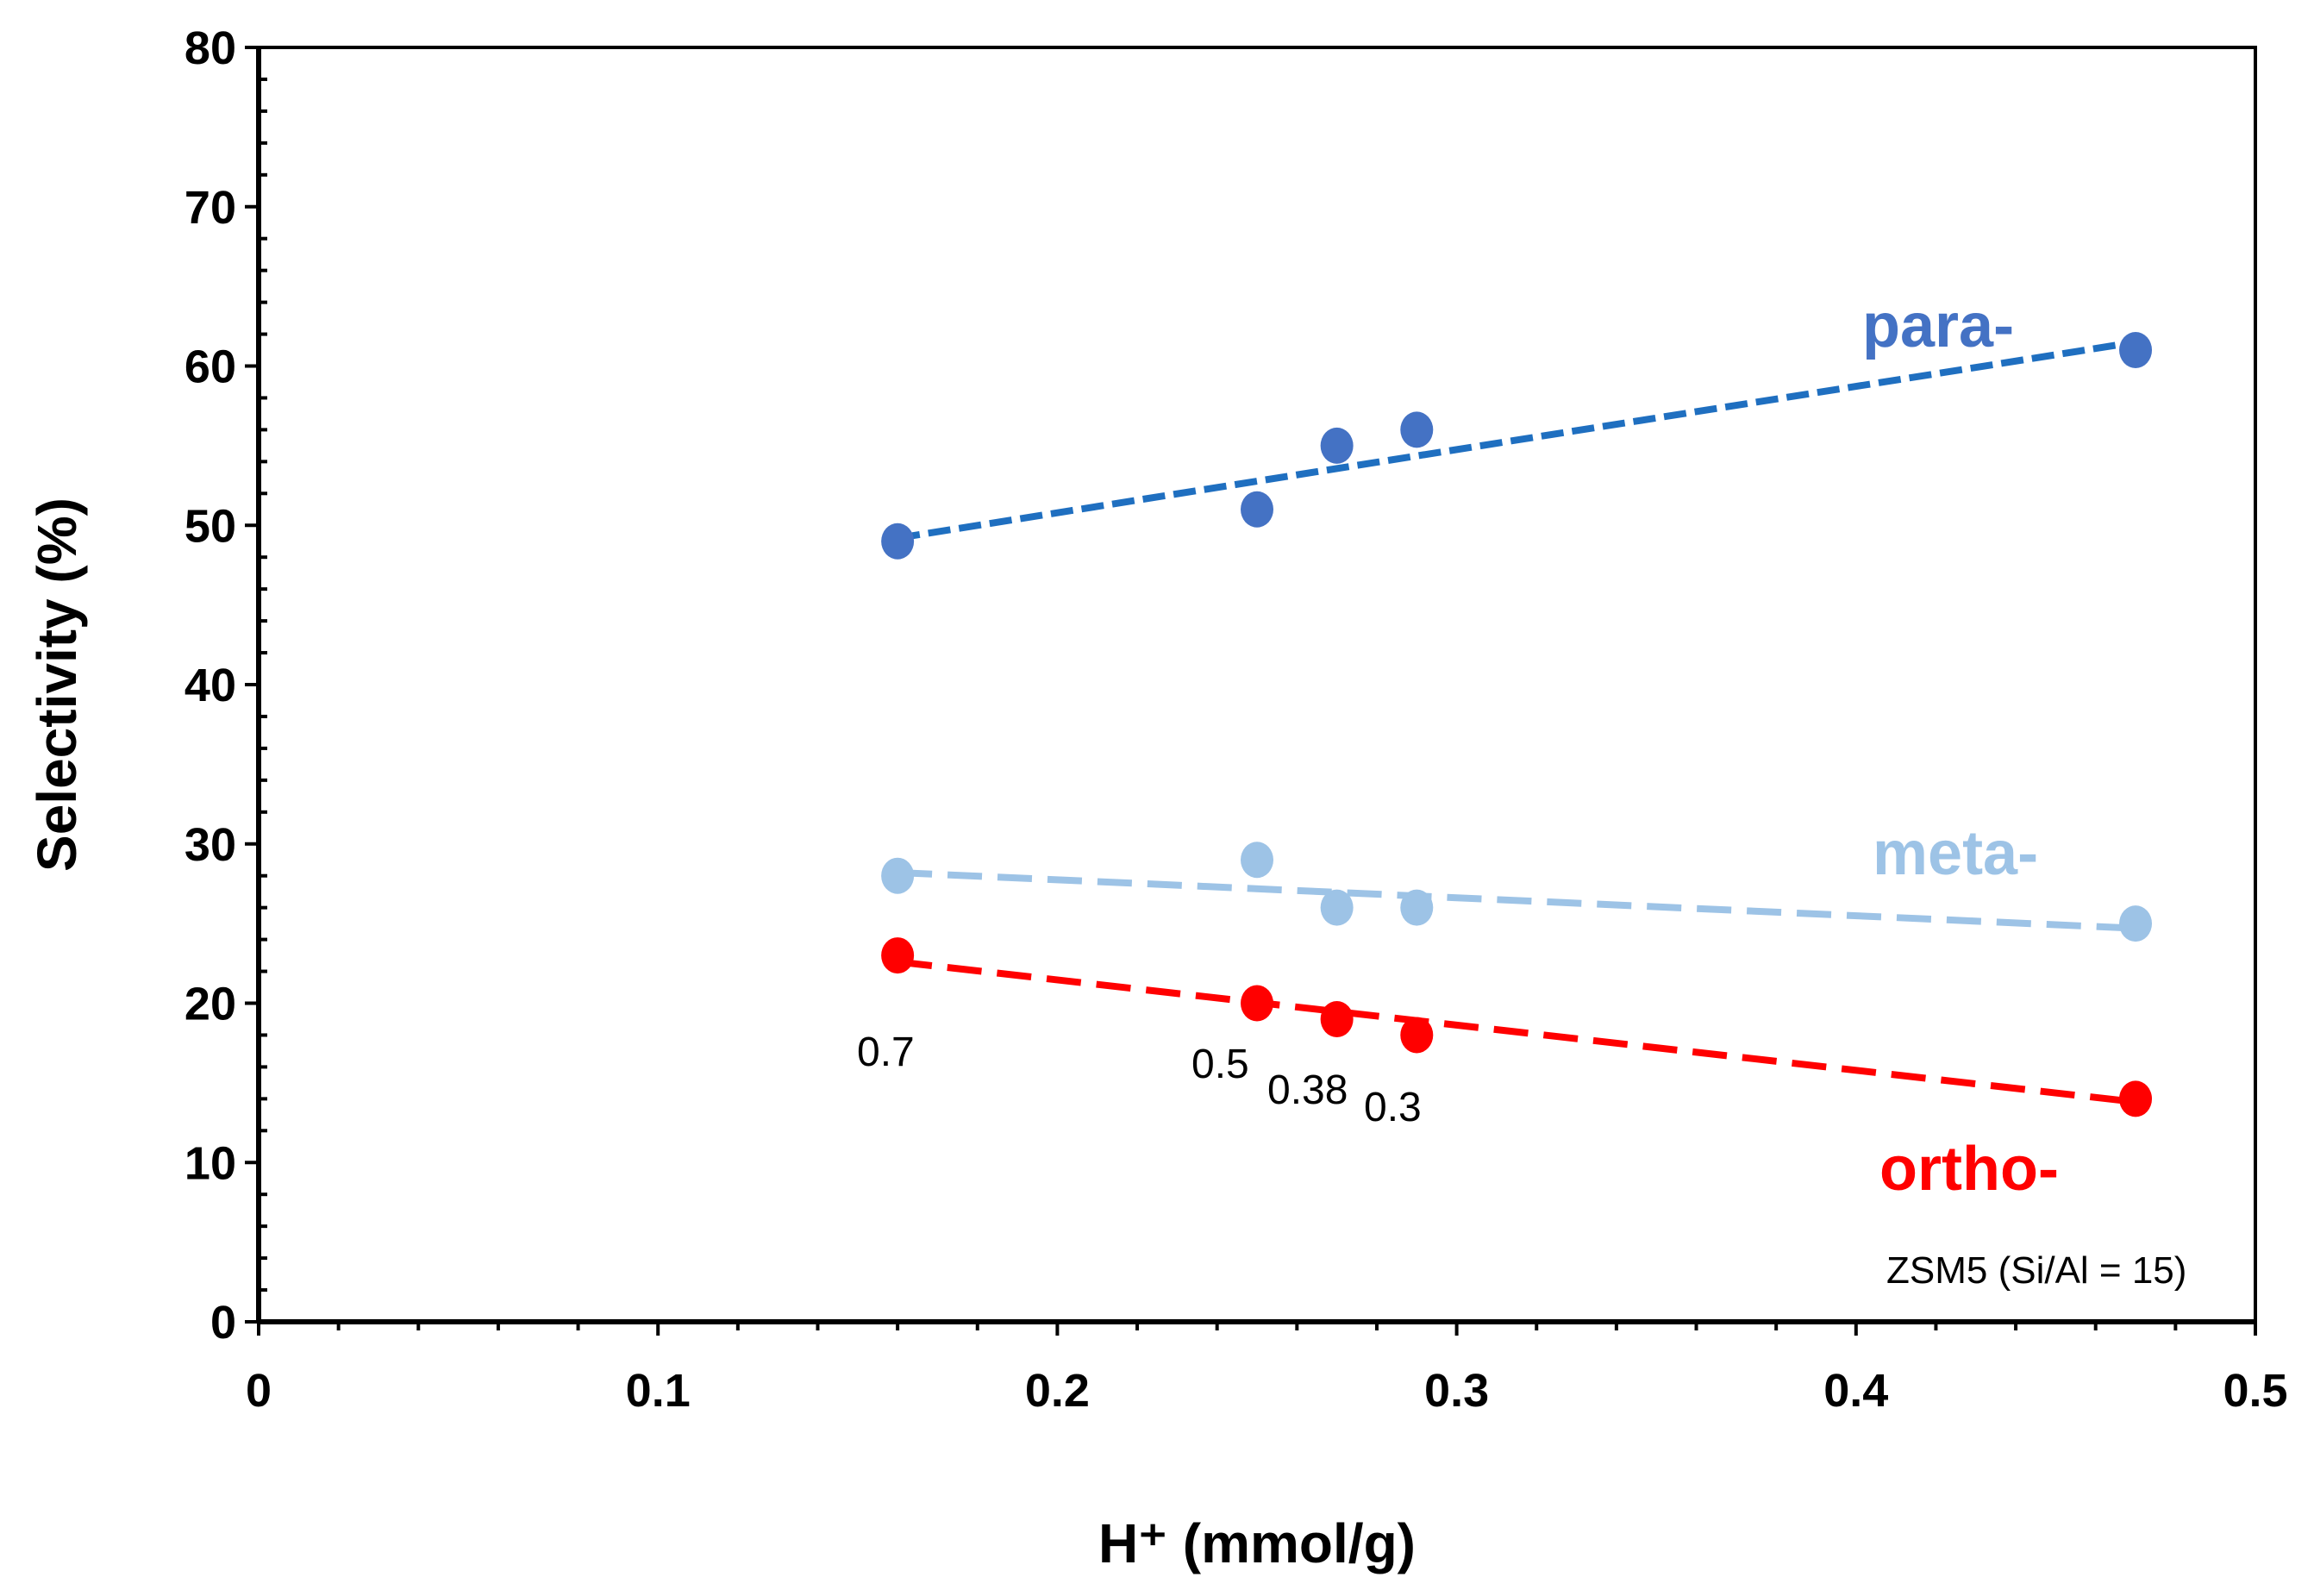 The image size is (2314, 1596). I want to click on point-annotation-0.38: 0.38, so click(1308, 1090).